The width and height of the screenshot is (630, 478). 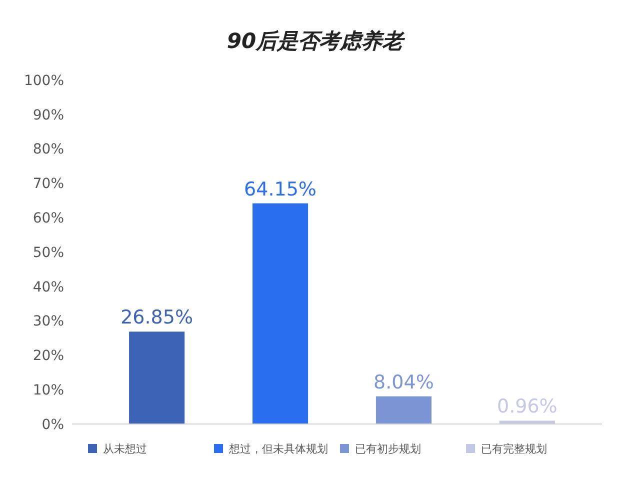 What do you see at coordinates (48, 356) in the screenshot?
I see `y-tick-label: 20%` at bounding box center [48, 356].